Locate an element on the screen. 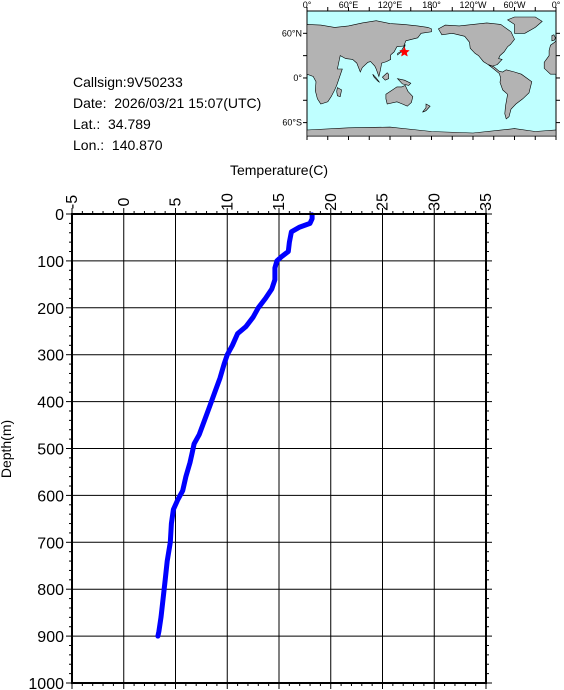  x-tick-label: -5 is located at coordinates (72, 202).